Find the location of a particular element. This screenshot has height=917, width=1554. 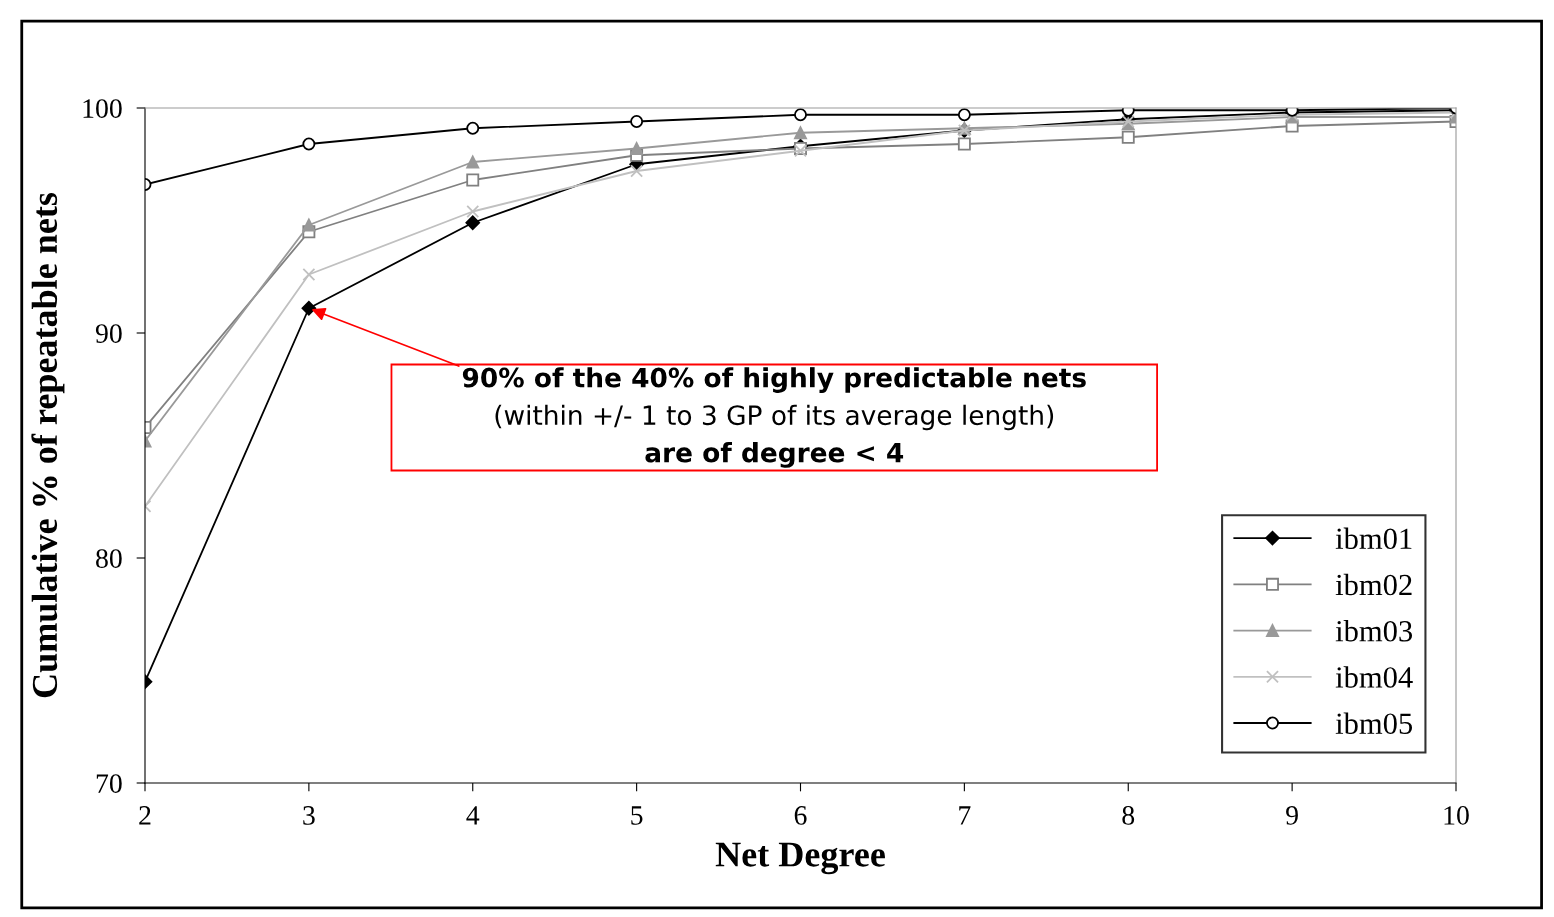

x-tick-label: 2 is located at coordinates (145, 815).